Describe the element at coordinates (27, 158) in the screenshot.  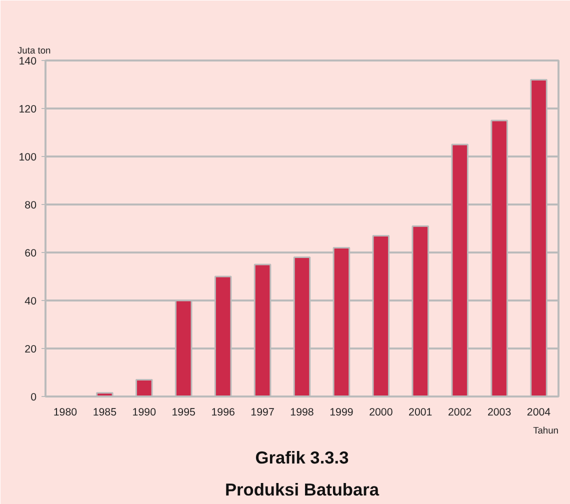
I see `y-tick-label: 100` at that location.